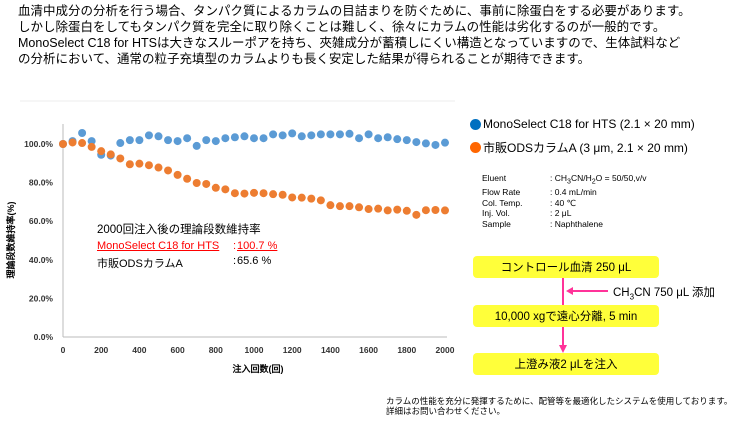 The image size is (740, 423). What do you see at coordinates (44, 337) in the screenshot?
I see `y-tick-label: 0.0%` at bounding box center [44, 337].